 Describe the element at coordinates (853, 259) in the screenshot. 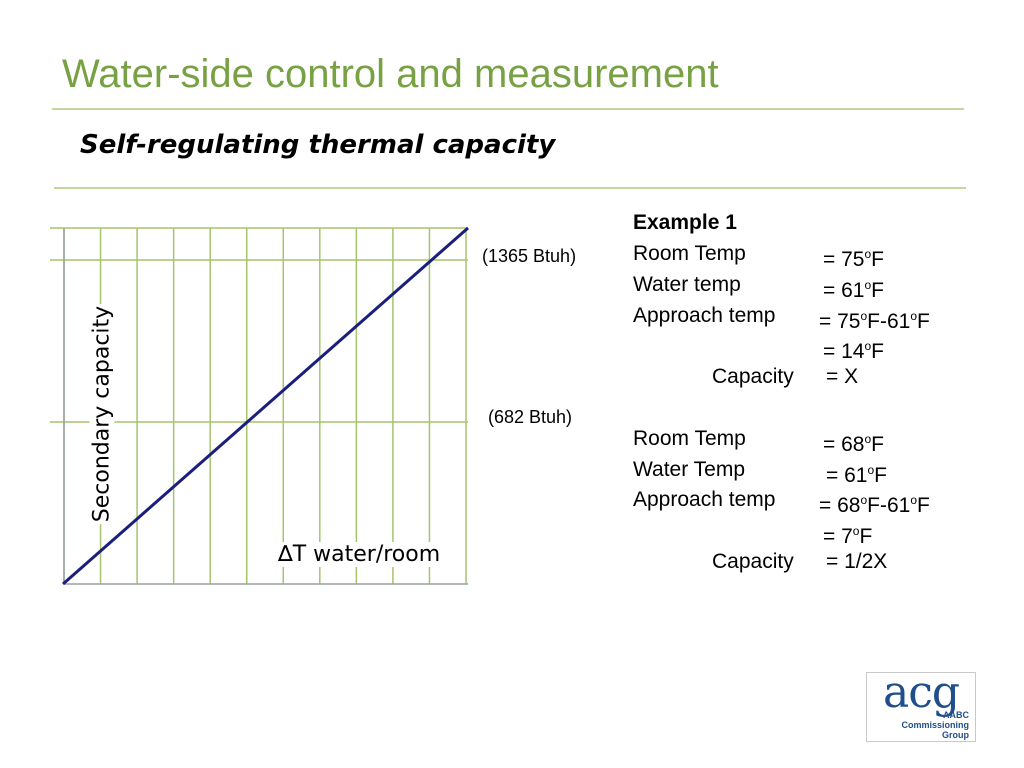

I see `ex1-room-value: = 75oF` at that location.